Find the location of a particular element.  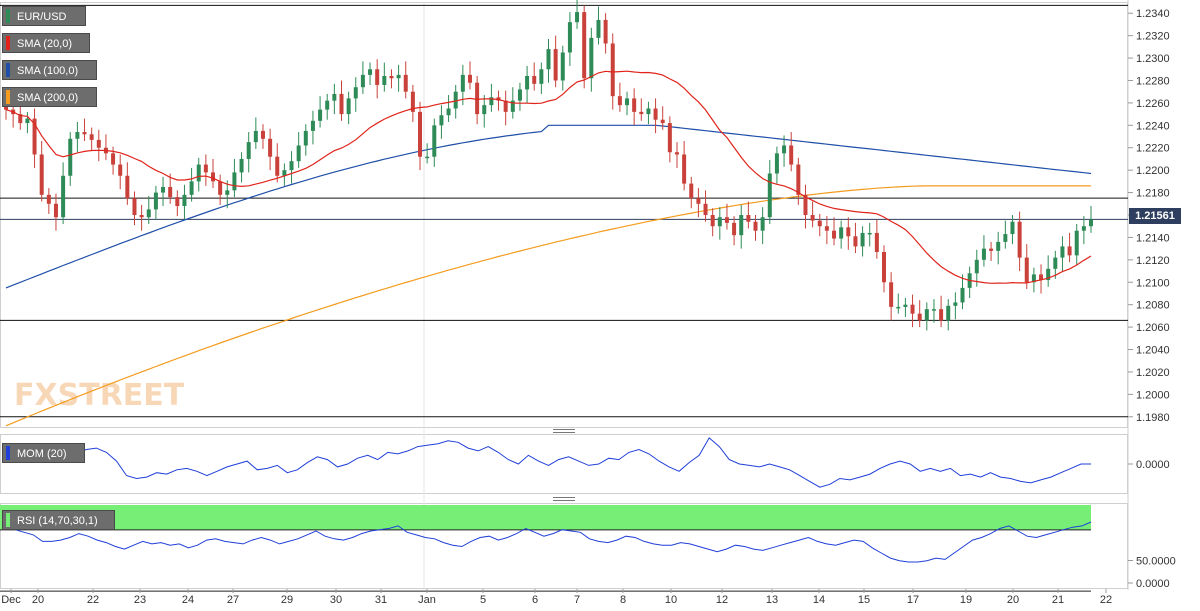

price-tick-label: 1.2060 is located at coordinates (1153, 328).